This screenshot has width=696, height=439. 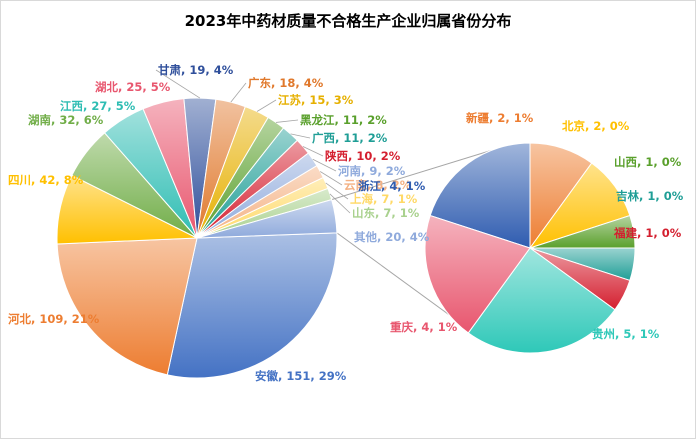 I want to click on main-label-8: 江苏, 15, 3%, so click(x=316, y=100).